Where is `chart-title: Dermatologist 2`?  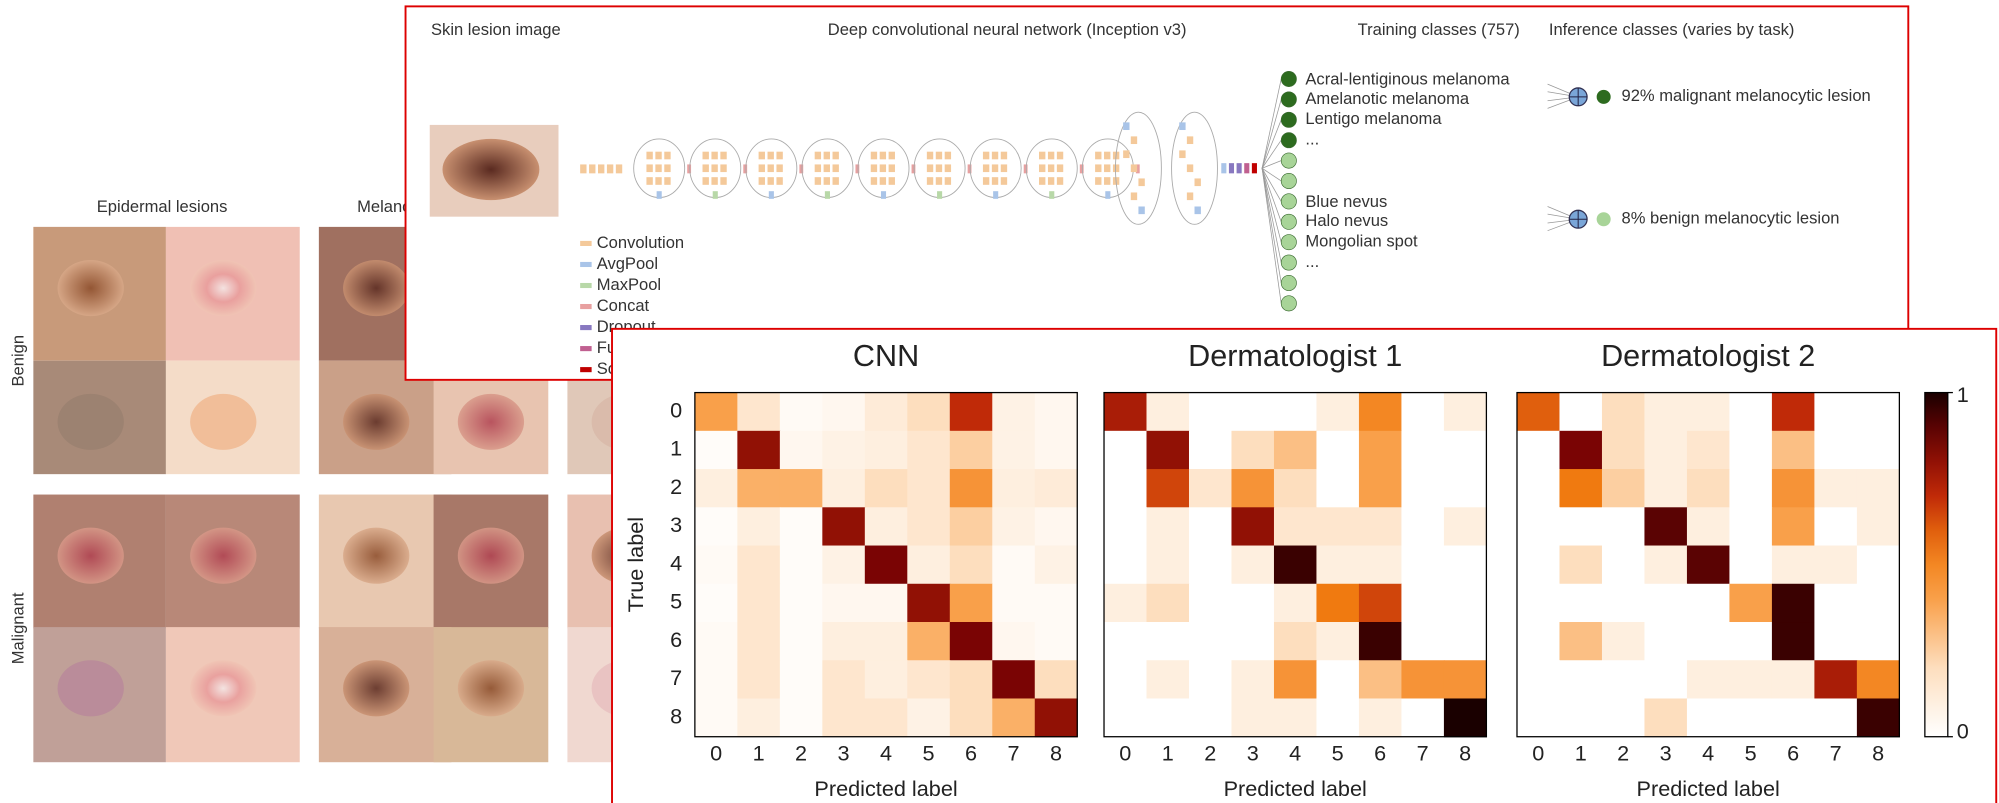
chart-title: Dermatologist 2 is located at coordinates (1708, 356).